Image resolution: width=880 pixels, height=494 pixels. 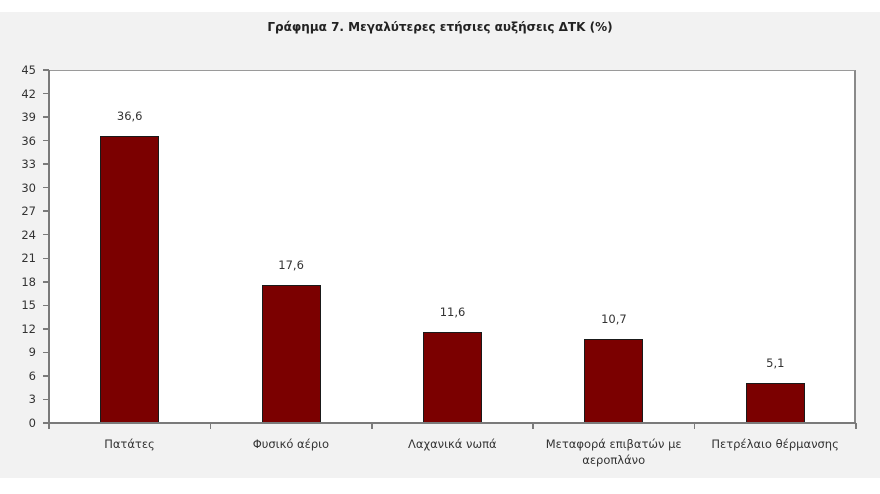 I want to click on x-category-label: Φυσικό αέριο, so click(x=290, y=444).